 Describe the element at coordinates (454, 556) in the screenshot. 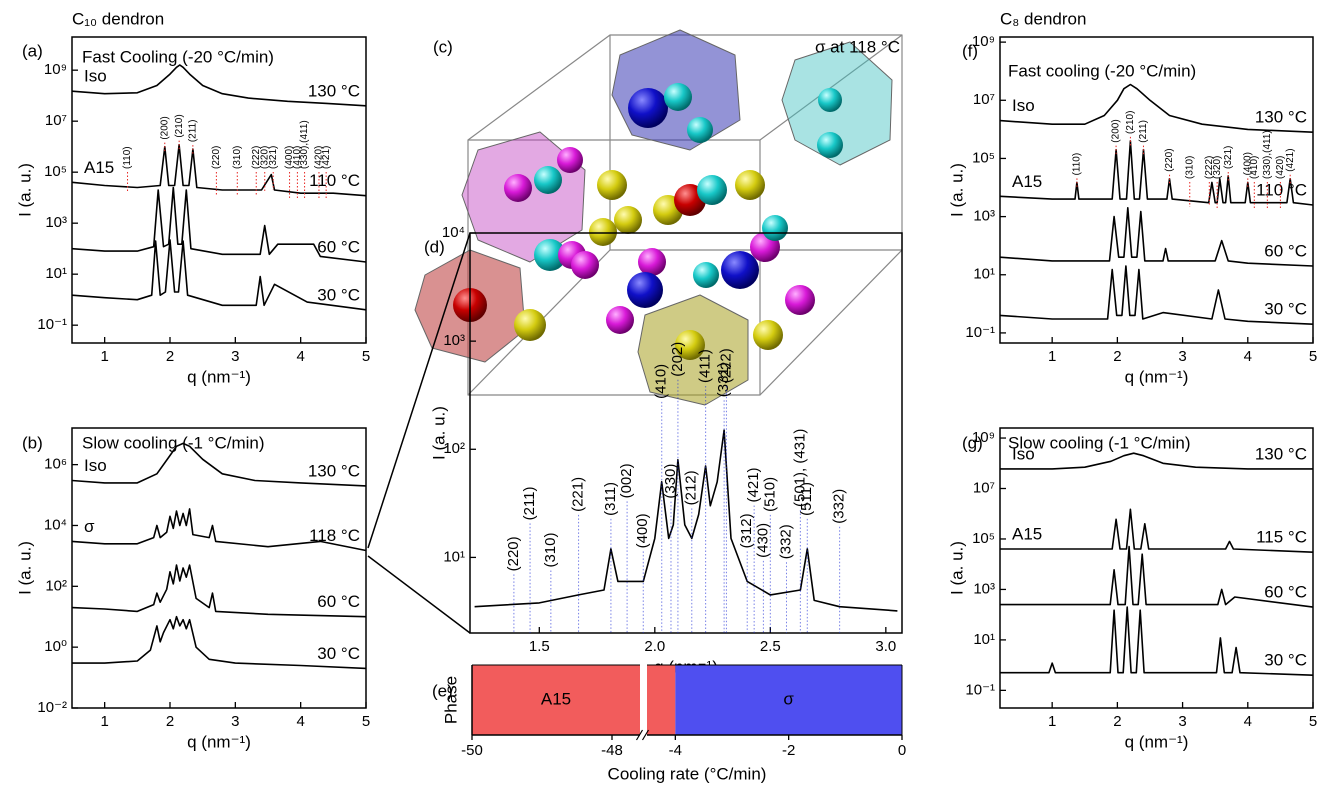

I see `y-tick-label: 10¹` at that location.